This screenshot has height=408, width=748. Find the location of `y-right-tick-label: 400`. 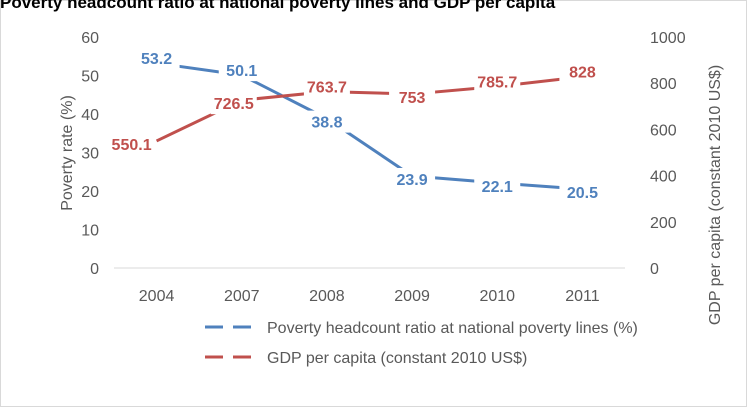

y-right-tick-label: 400 is located at coordinates (663, 177).